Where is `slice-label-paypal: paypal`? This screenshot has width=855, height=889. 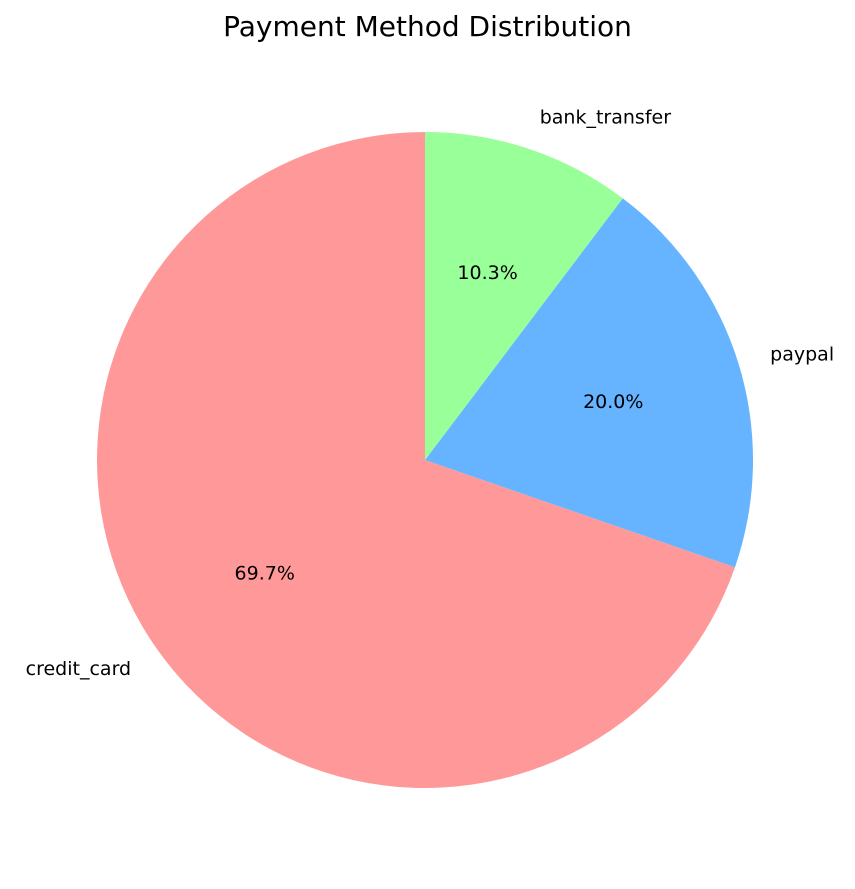
slice-label-paypal: paypal is located at coordinates (802, 354).